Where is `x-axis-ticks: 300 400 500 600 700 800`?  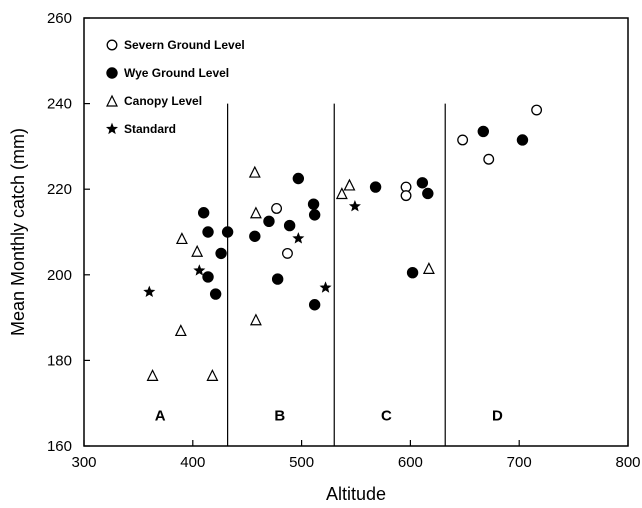 x-axis-ticks: 300 400 500 600 700 800 is located at coordinates (356, 455).